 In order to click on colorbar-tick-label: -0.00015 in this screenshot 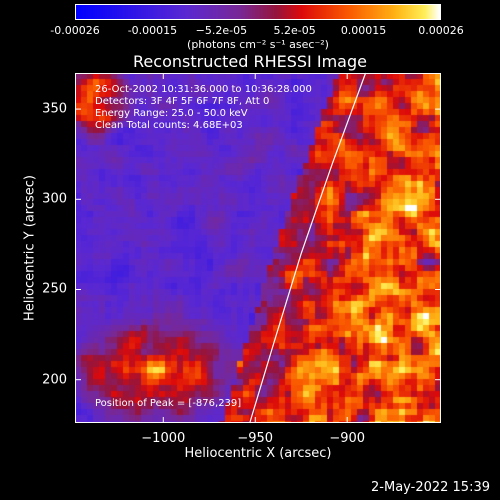, I will do `click(152, 30)`.